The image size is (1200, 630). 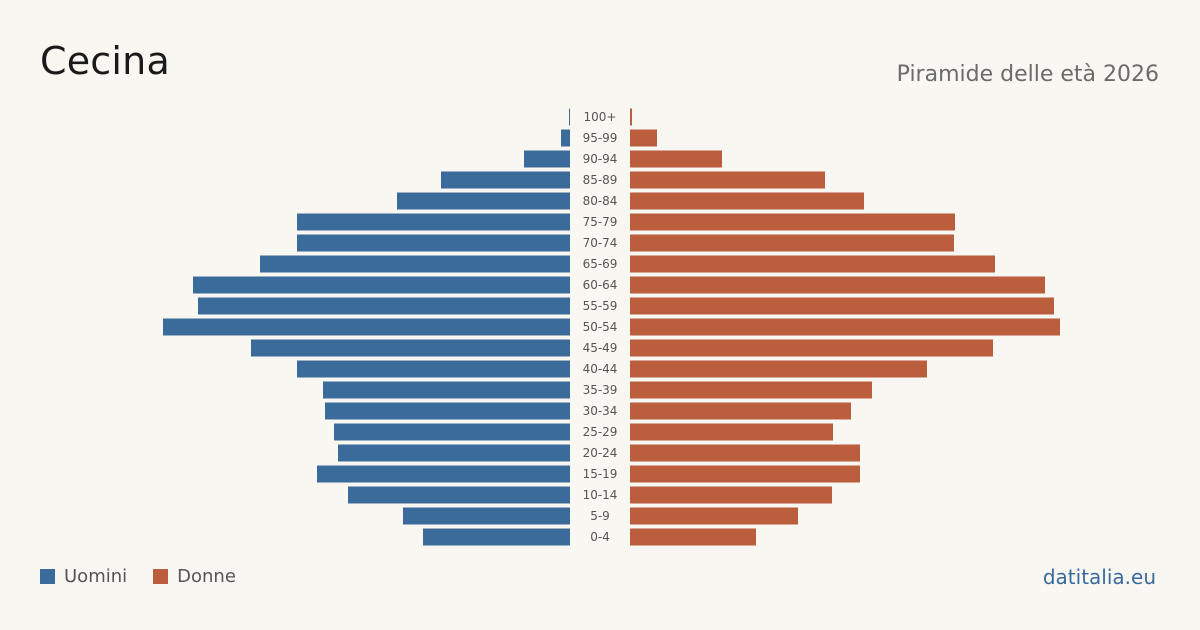 What do you see at coordinates (600, 159) in the screenshot?
I see `age-label-90-94: 90-94` at bounding box center [600, 159].